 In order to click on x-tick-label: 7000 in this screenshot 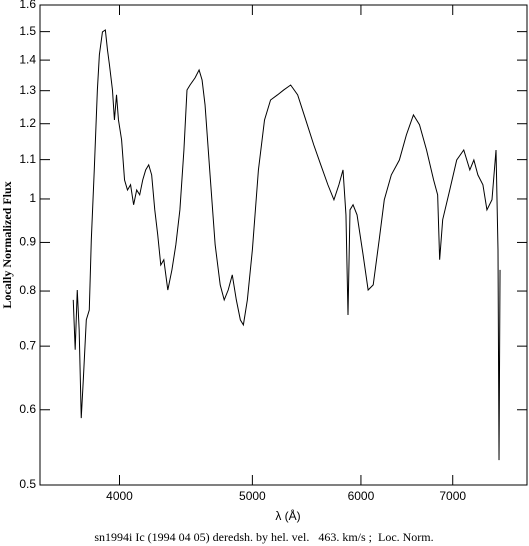, I will do `click(452, 496)`.